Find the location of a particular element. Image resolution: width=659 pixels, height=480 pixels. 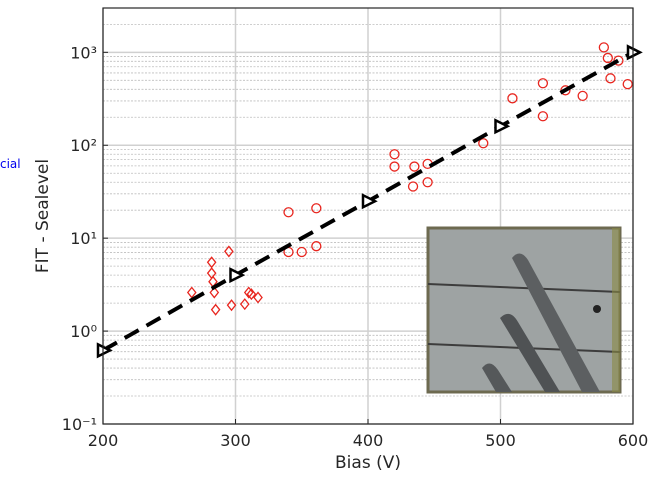

side-label: cial is located at coordinates (10, 164).